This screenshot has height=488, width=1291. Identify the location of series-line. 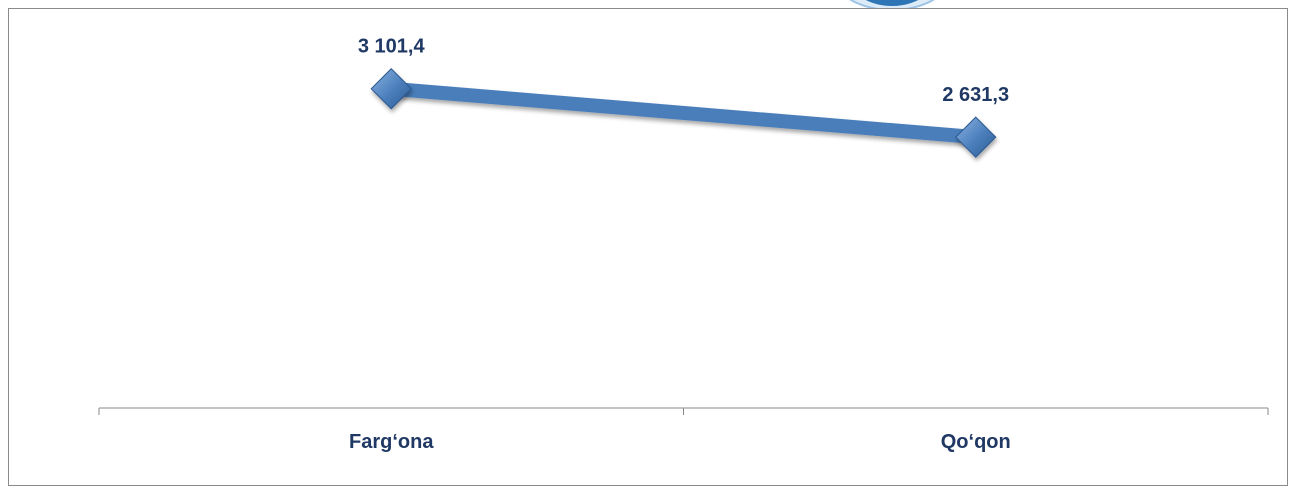
(683, 113).